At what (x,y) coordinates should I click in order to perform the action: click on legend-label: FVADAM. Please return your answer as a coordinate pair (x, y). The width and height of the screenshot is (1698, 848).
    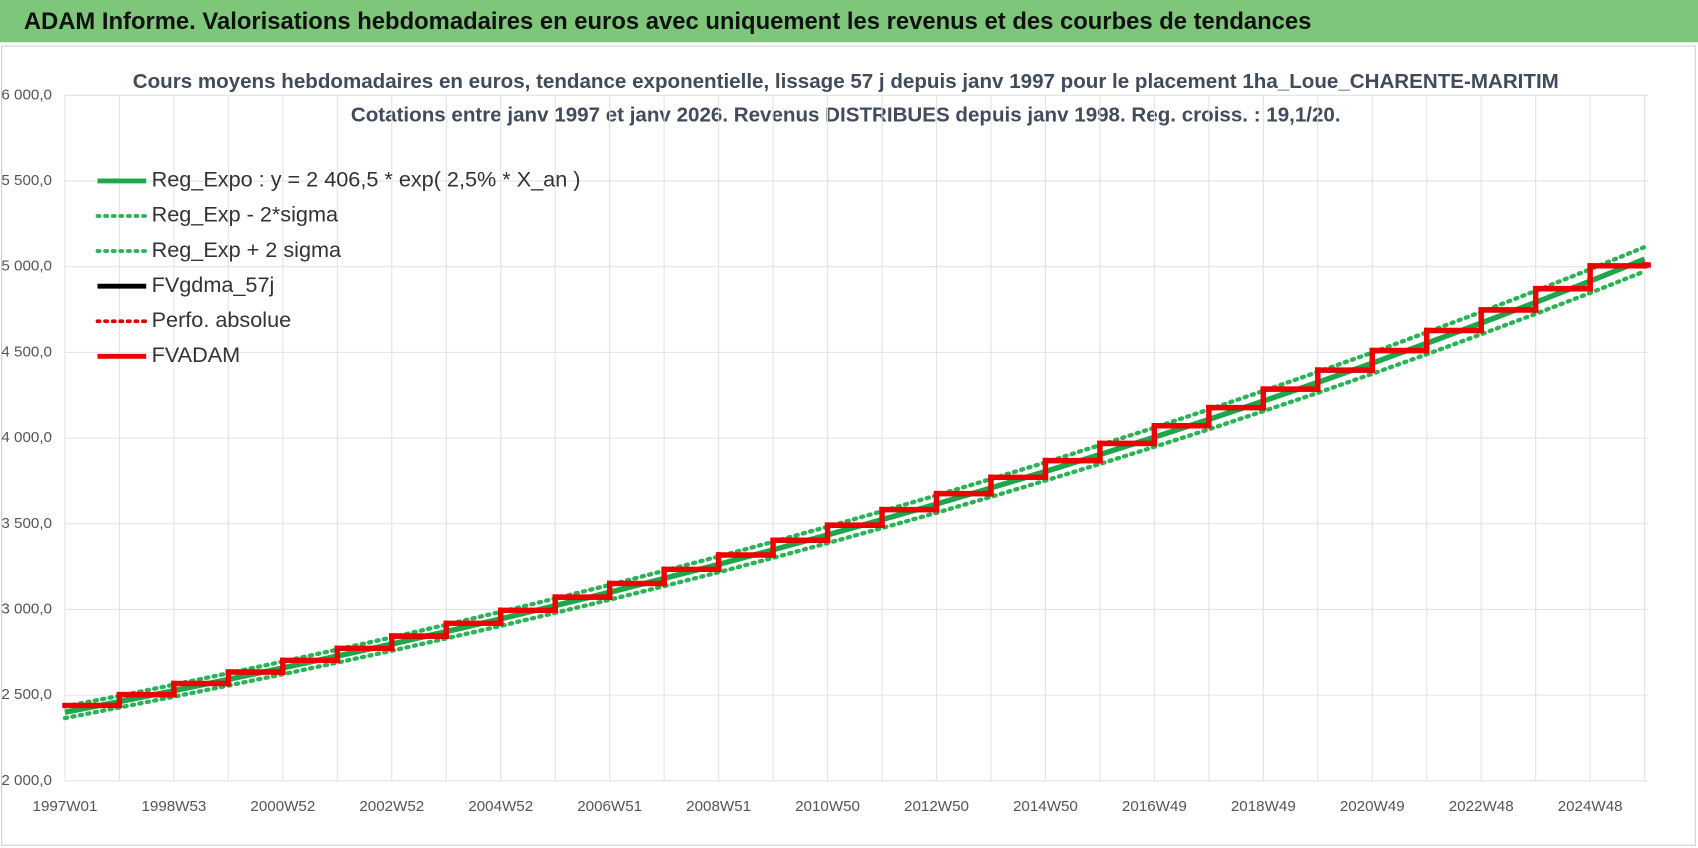
    Looking at the image, I should click on (196, 354).